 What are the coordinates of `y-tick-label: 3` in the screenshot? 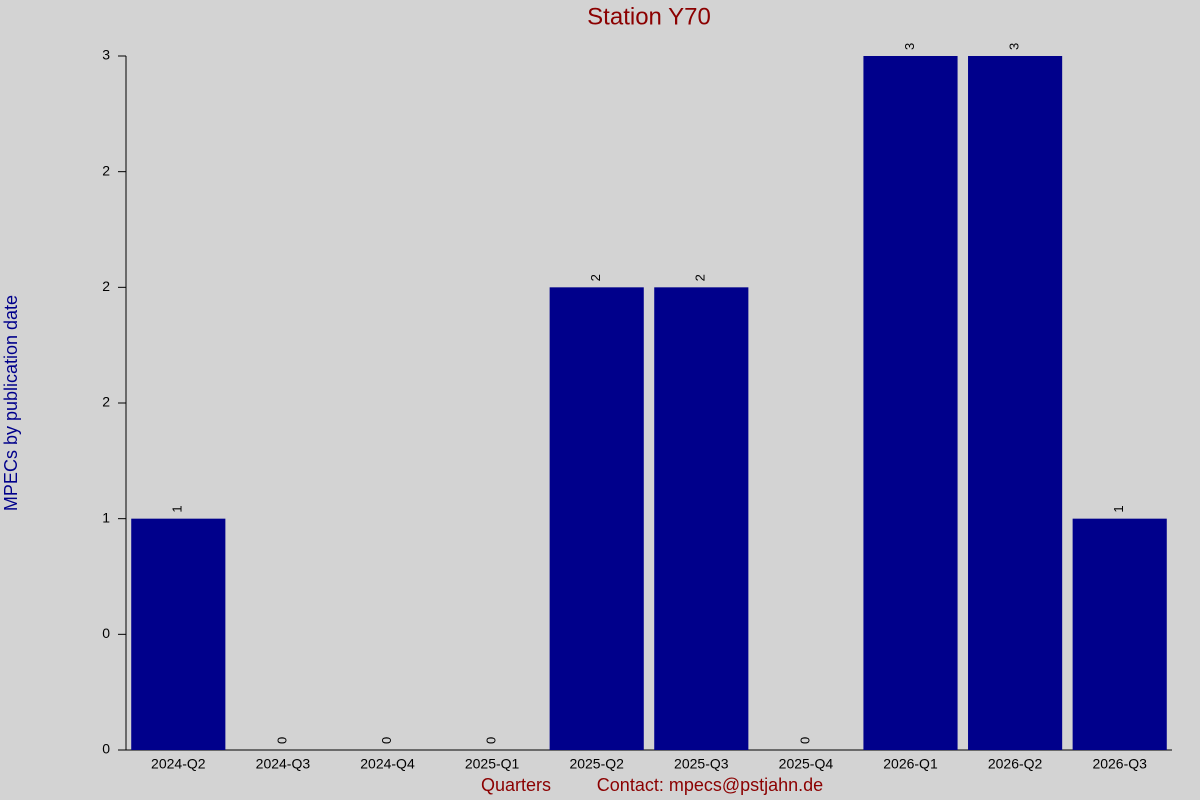 It's located at (106, 55).